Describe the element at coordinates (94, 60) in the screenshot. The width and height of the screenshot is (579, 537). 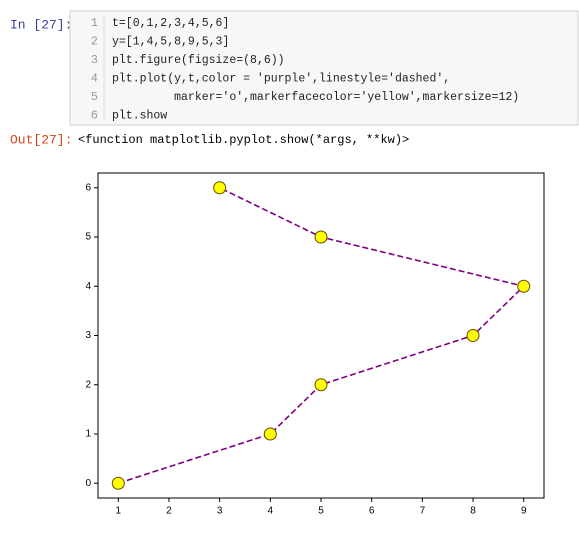
I see `line-number: 3` at that location.